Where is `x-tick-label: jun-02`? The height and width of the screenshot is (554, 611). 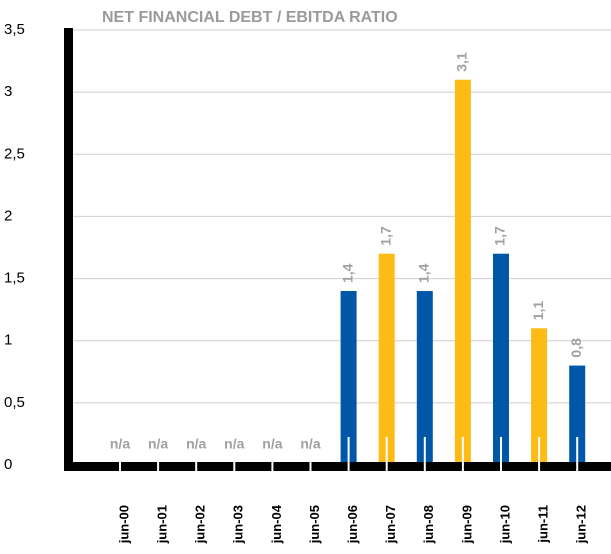
x-tick-label: jun-02 is located at coordinates (200, 524).